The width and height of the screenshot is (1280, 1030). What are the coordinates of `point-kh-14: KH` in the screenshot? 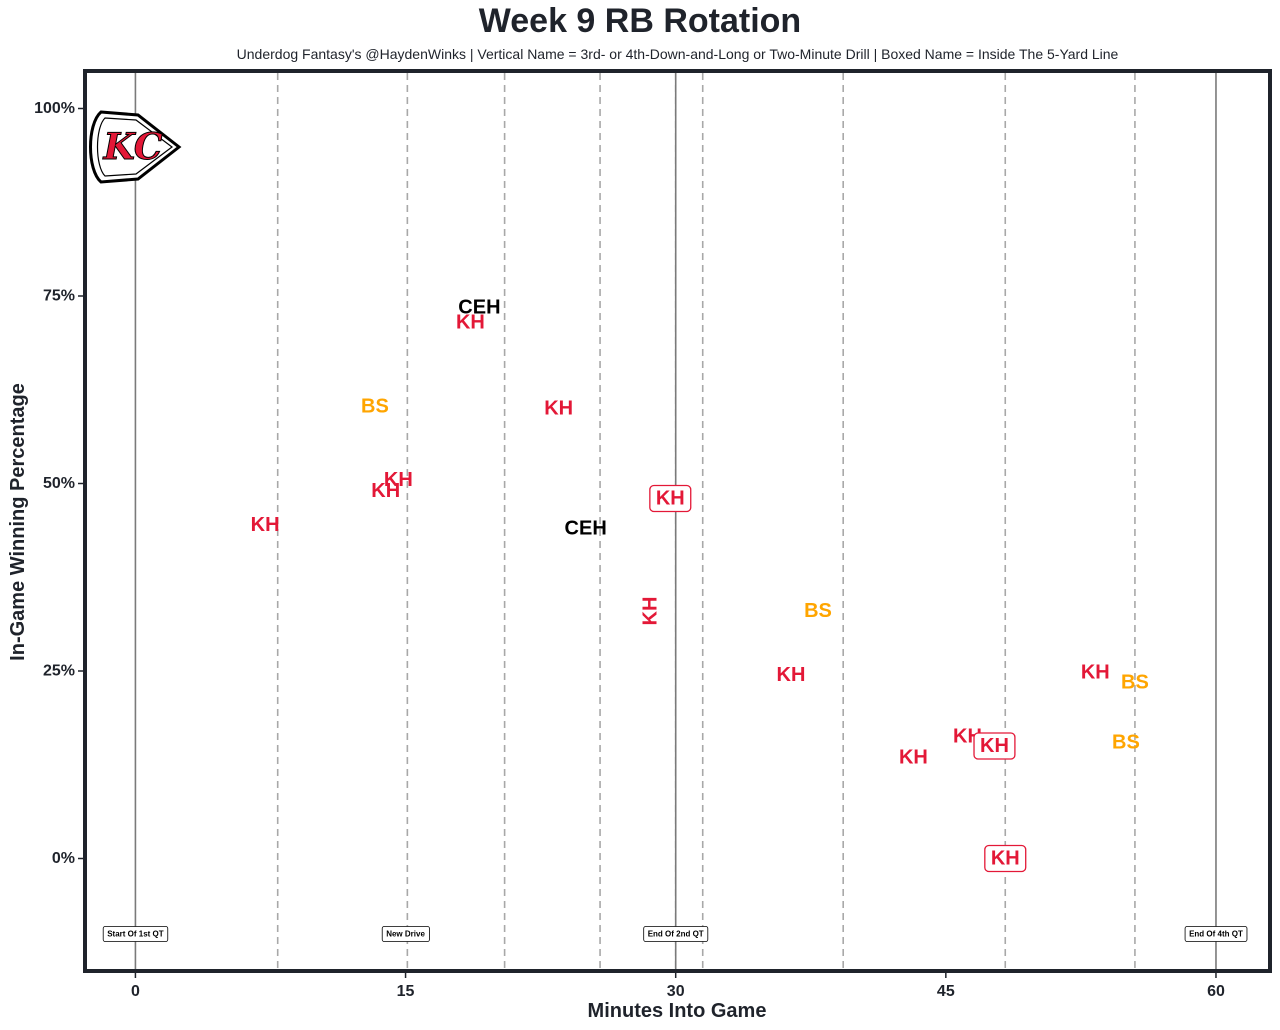 It's located at (994, 746).